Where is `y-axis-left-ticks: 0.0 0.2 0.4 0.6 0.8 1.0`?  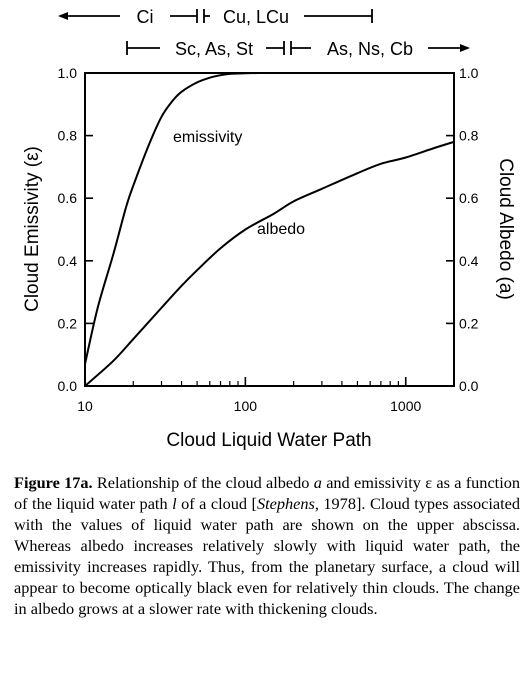 y-axis-left-ticks: 0.0 0.2 0.4 0.6 0.8 1.0 is located at coordinates (75, 229).